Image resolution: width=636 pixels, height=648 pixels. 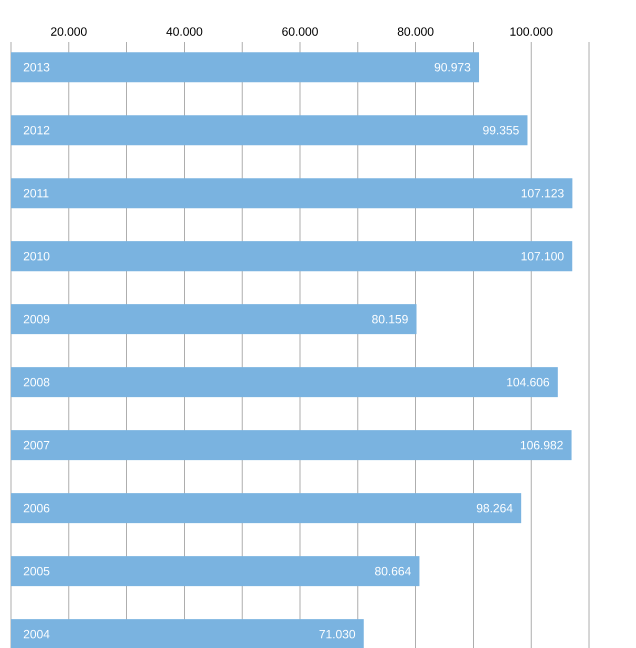 I want to click on data-label: 80.159, so click(x=390, y=319).